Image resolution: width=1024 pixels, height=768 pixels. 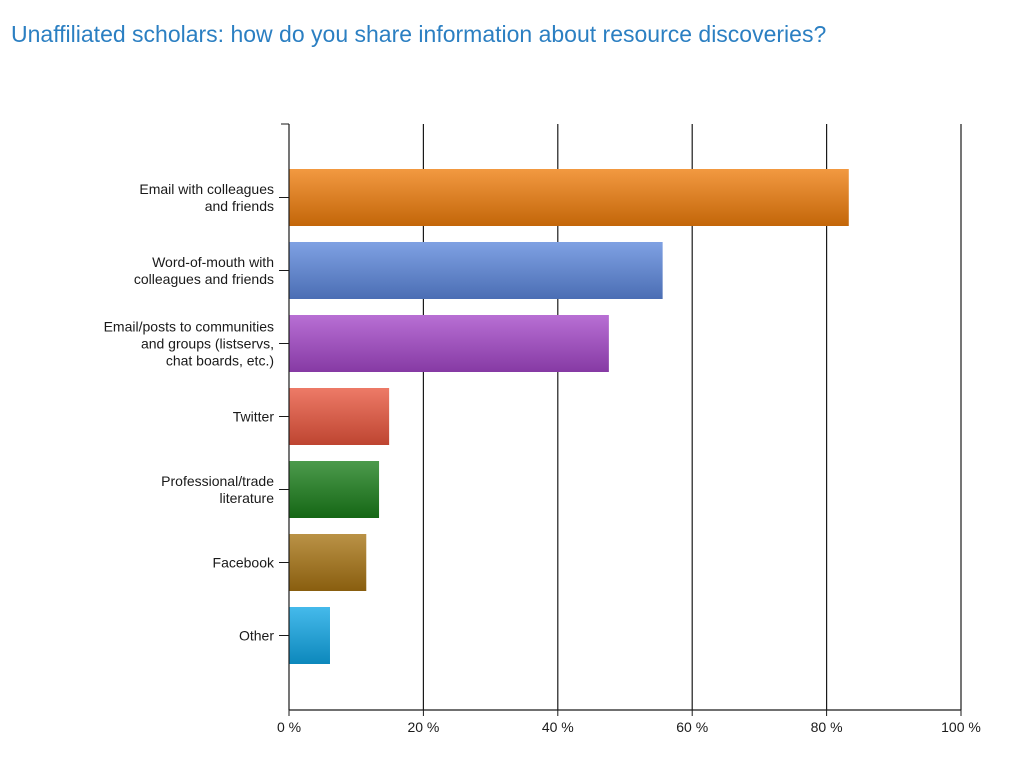 What do you see at coordinates (423, 727) in the screenshot?
I see `x-tick-label: 20 %` at bounding box center [423, 727].